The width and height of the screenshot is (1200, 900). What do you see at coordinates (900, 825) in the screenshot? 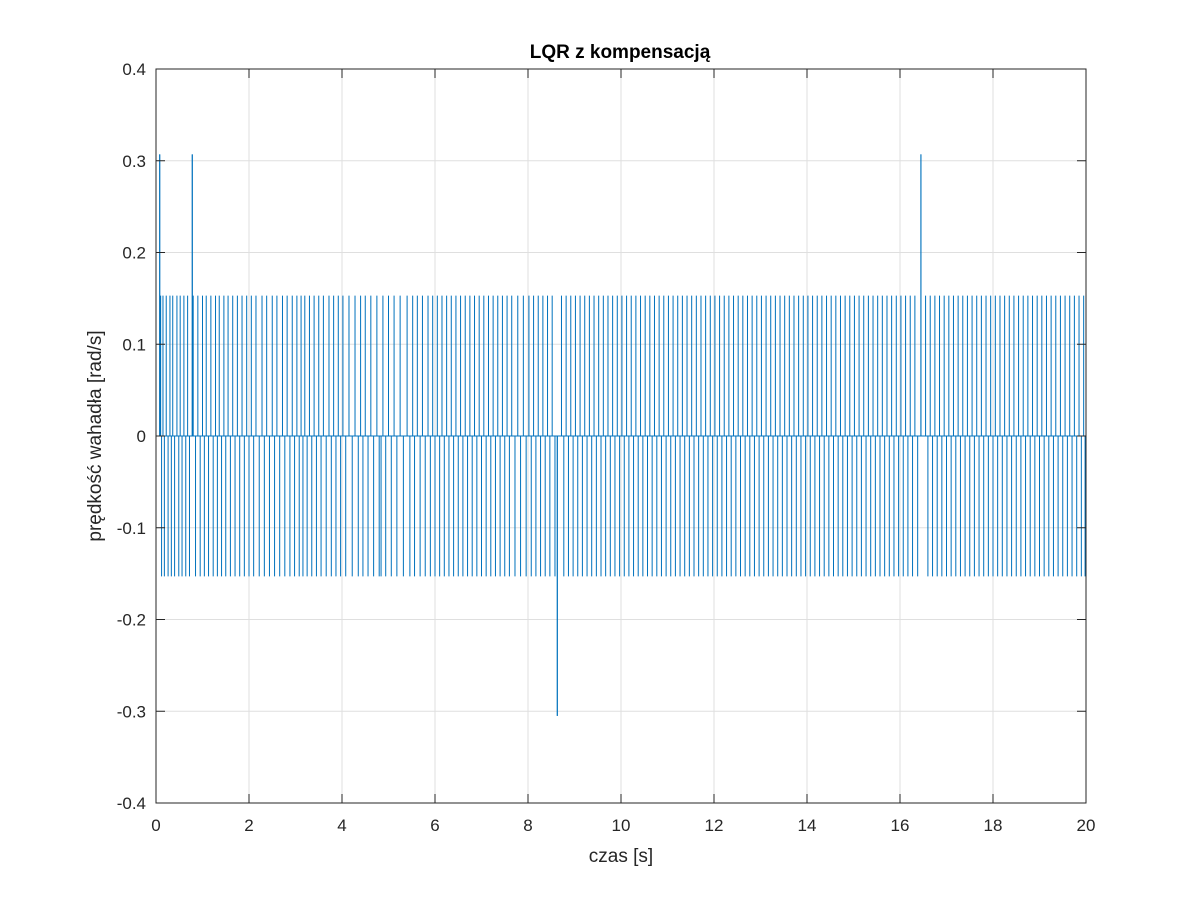
I see `x-tick-label: 16` at bounding box center [900, 825].